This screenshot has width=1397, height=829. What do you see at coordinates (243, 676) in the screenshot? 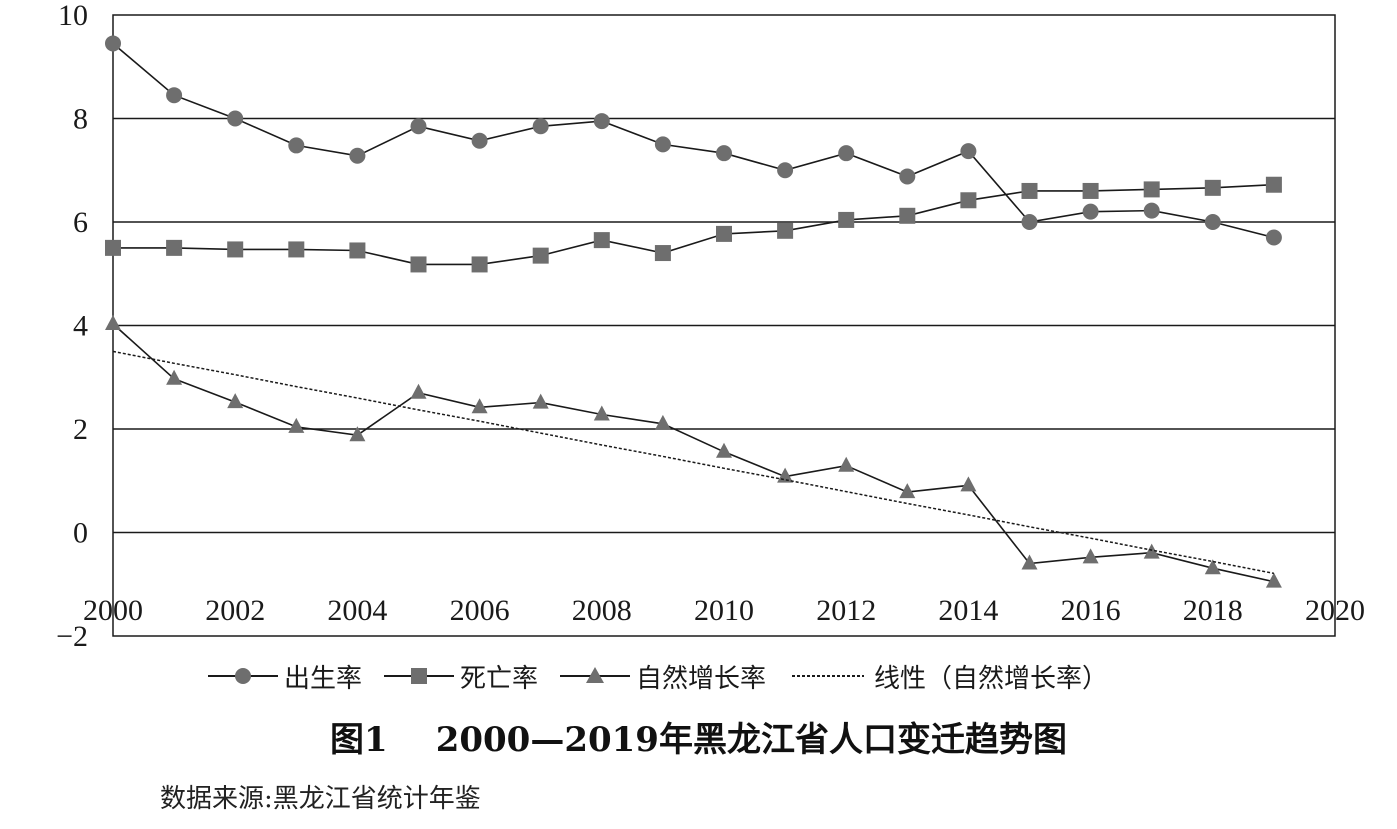
I see `circle-marker-icon` at bounding box center [243, 676].